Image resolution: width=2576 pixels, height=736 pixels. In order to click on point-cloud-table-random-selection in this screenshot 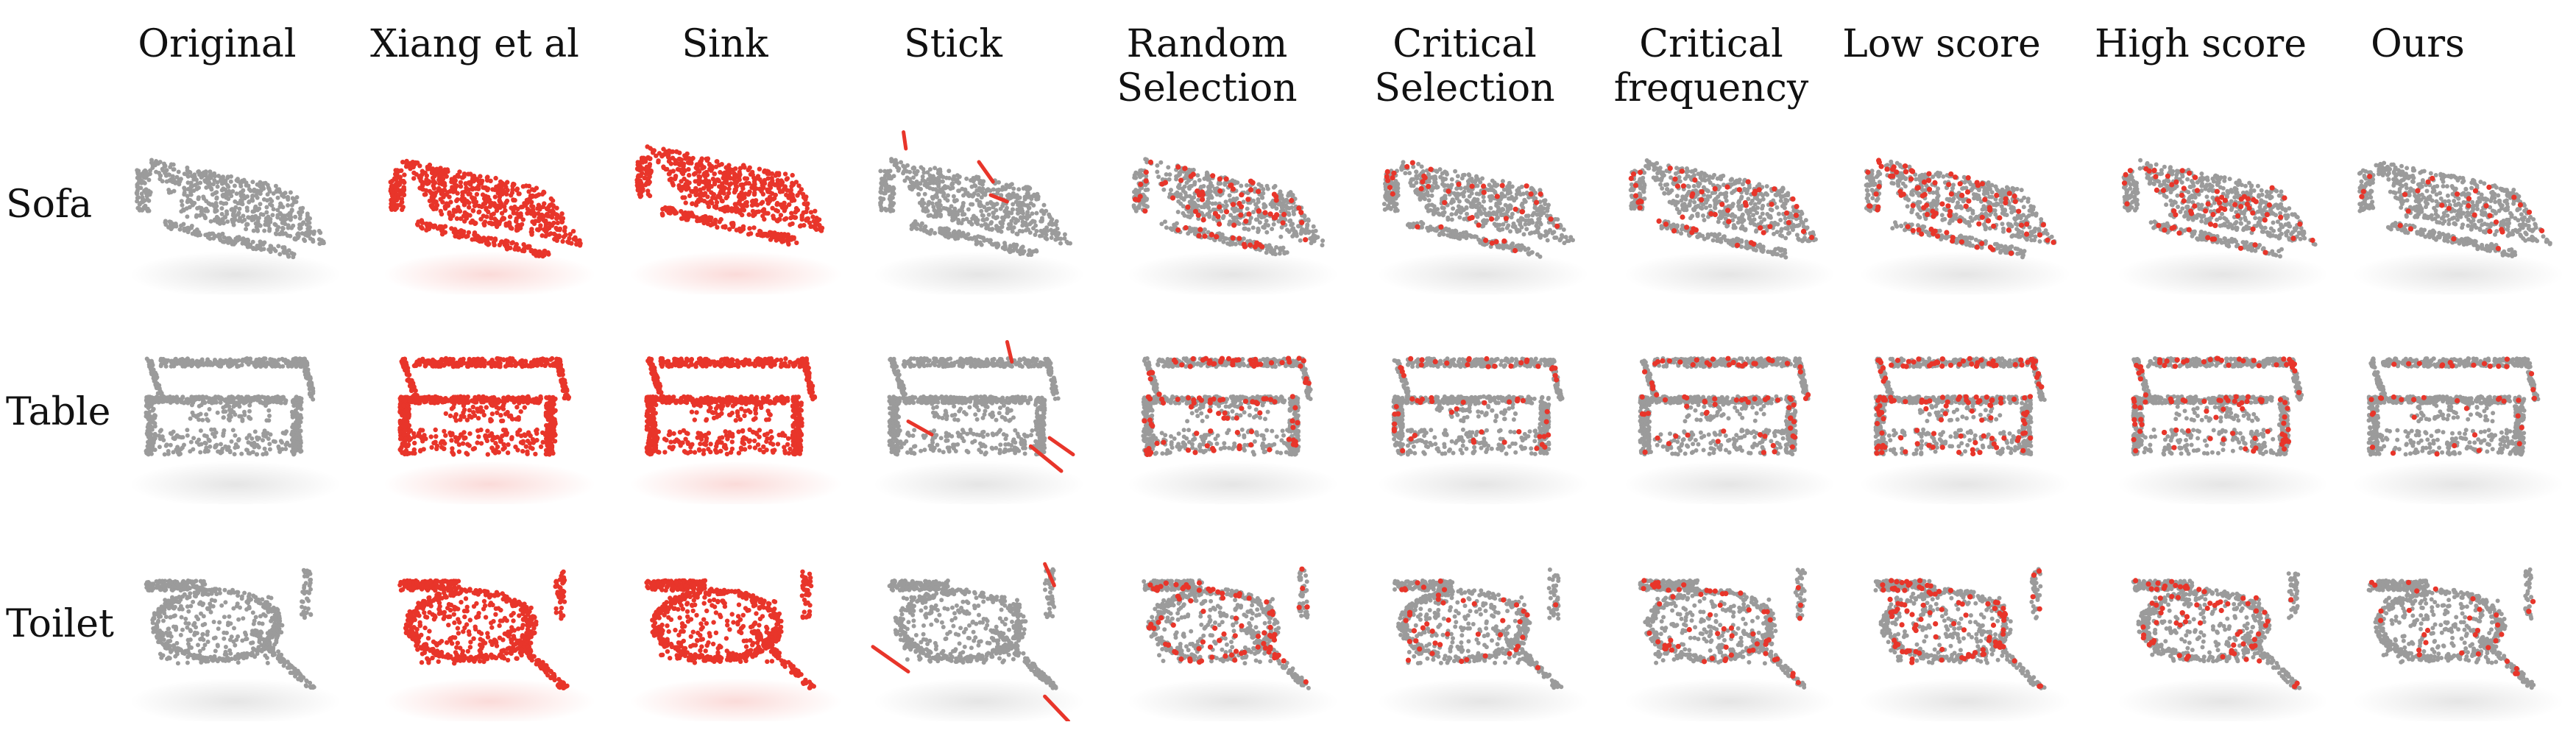, I will do `click(1233, 429)`.